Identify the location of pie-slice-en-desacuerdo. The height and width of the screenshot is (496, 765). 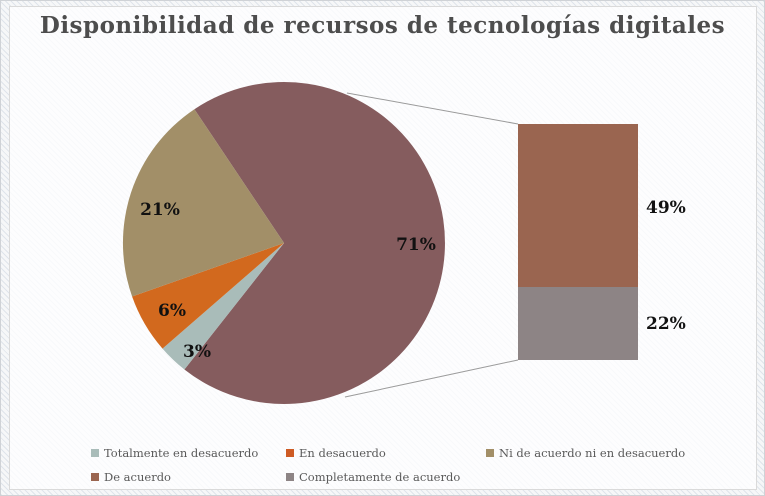
(208, 296).